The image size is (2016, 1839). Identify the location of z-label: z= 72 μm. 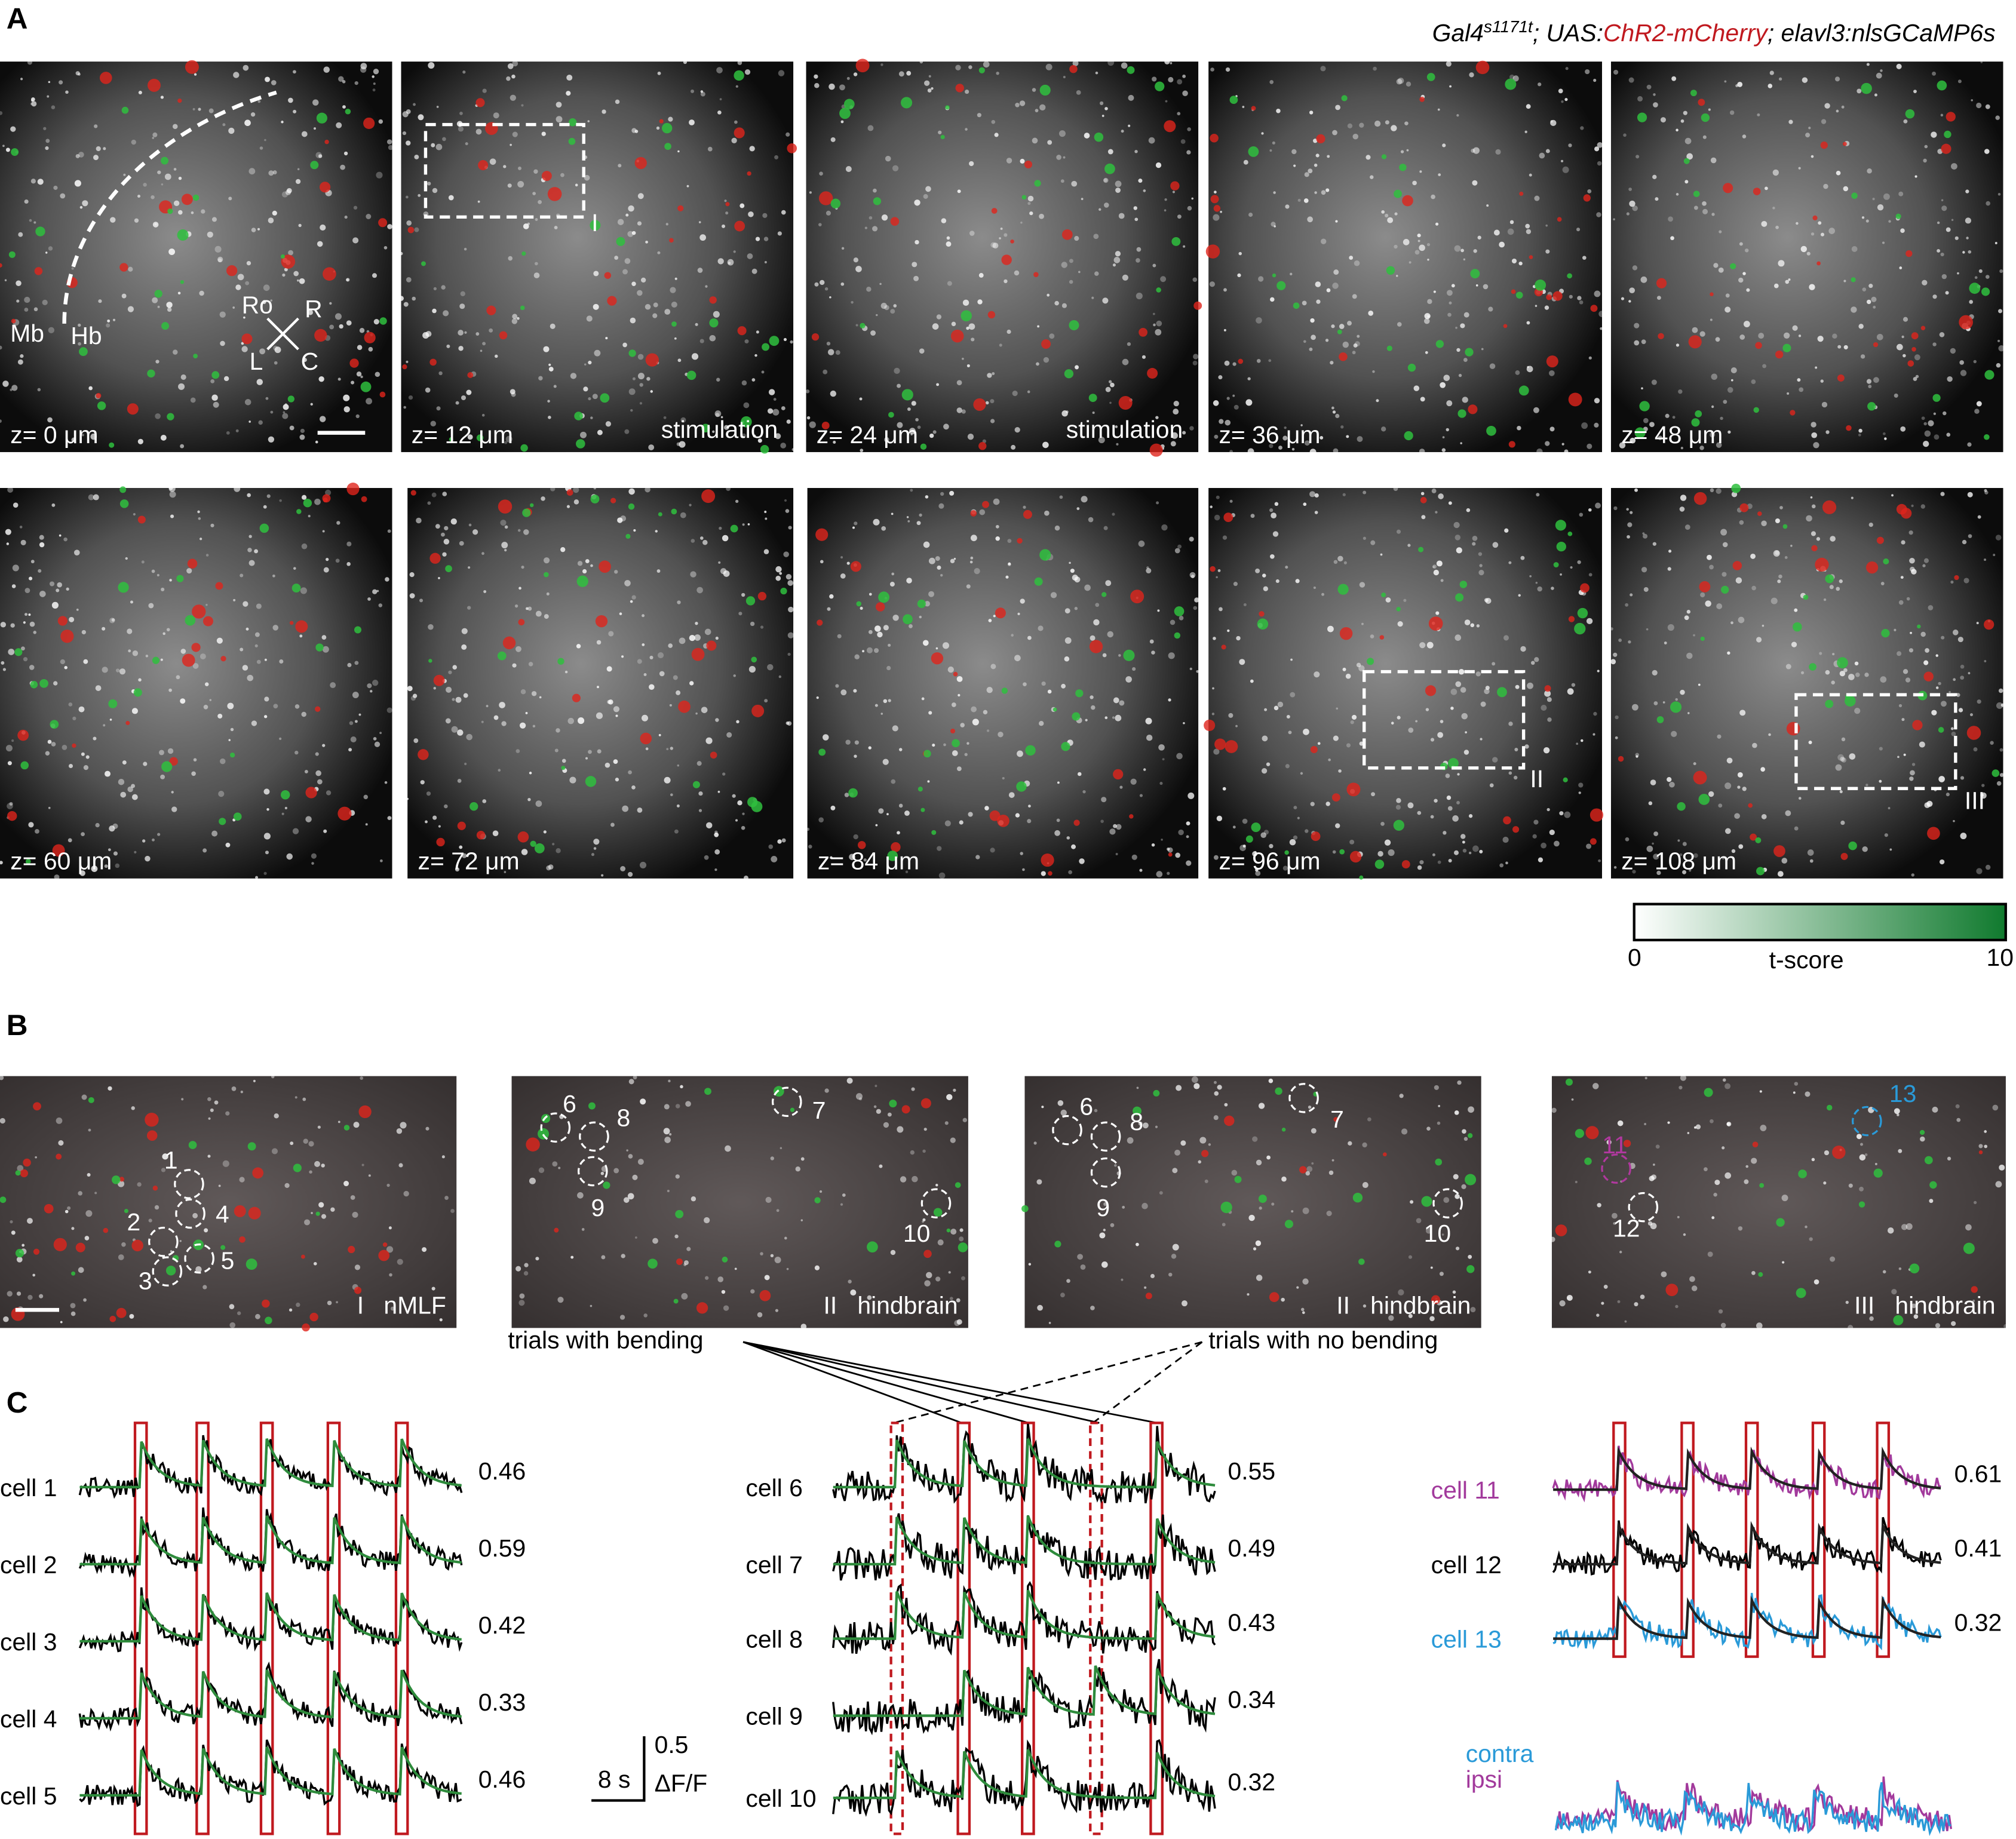
(469, 861).